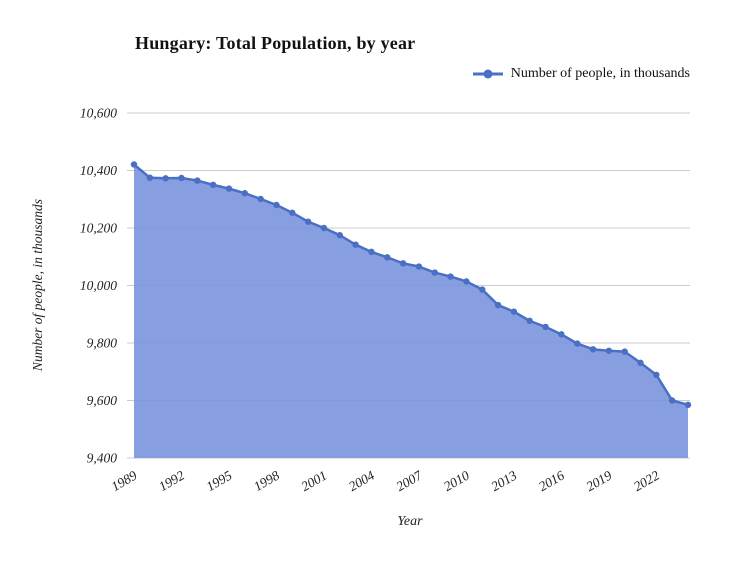 Image resolution: width=750 pixels, height=563 pixels. What do you see at coordinates (102, 458) in the screenshot?
I see `y-tick-label: 9,400` at bounding box center [102, 458].